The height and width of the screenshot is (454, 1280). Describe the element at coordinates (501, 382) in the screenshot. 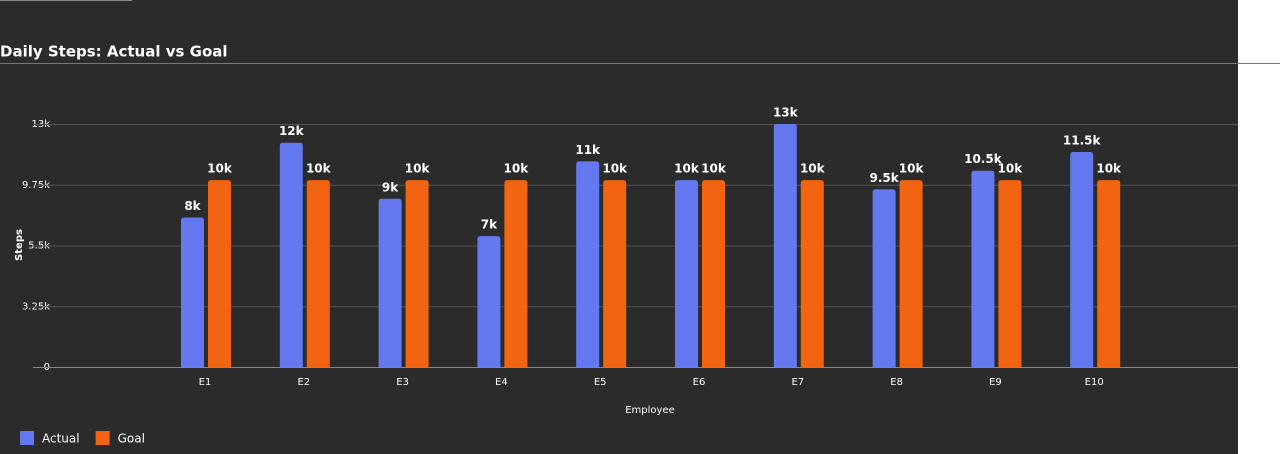

I see `x-tick-label: E4` at that location.